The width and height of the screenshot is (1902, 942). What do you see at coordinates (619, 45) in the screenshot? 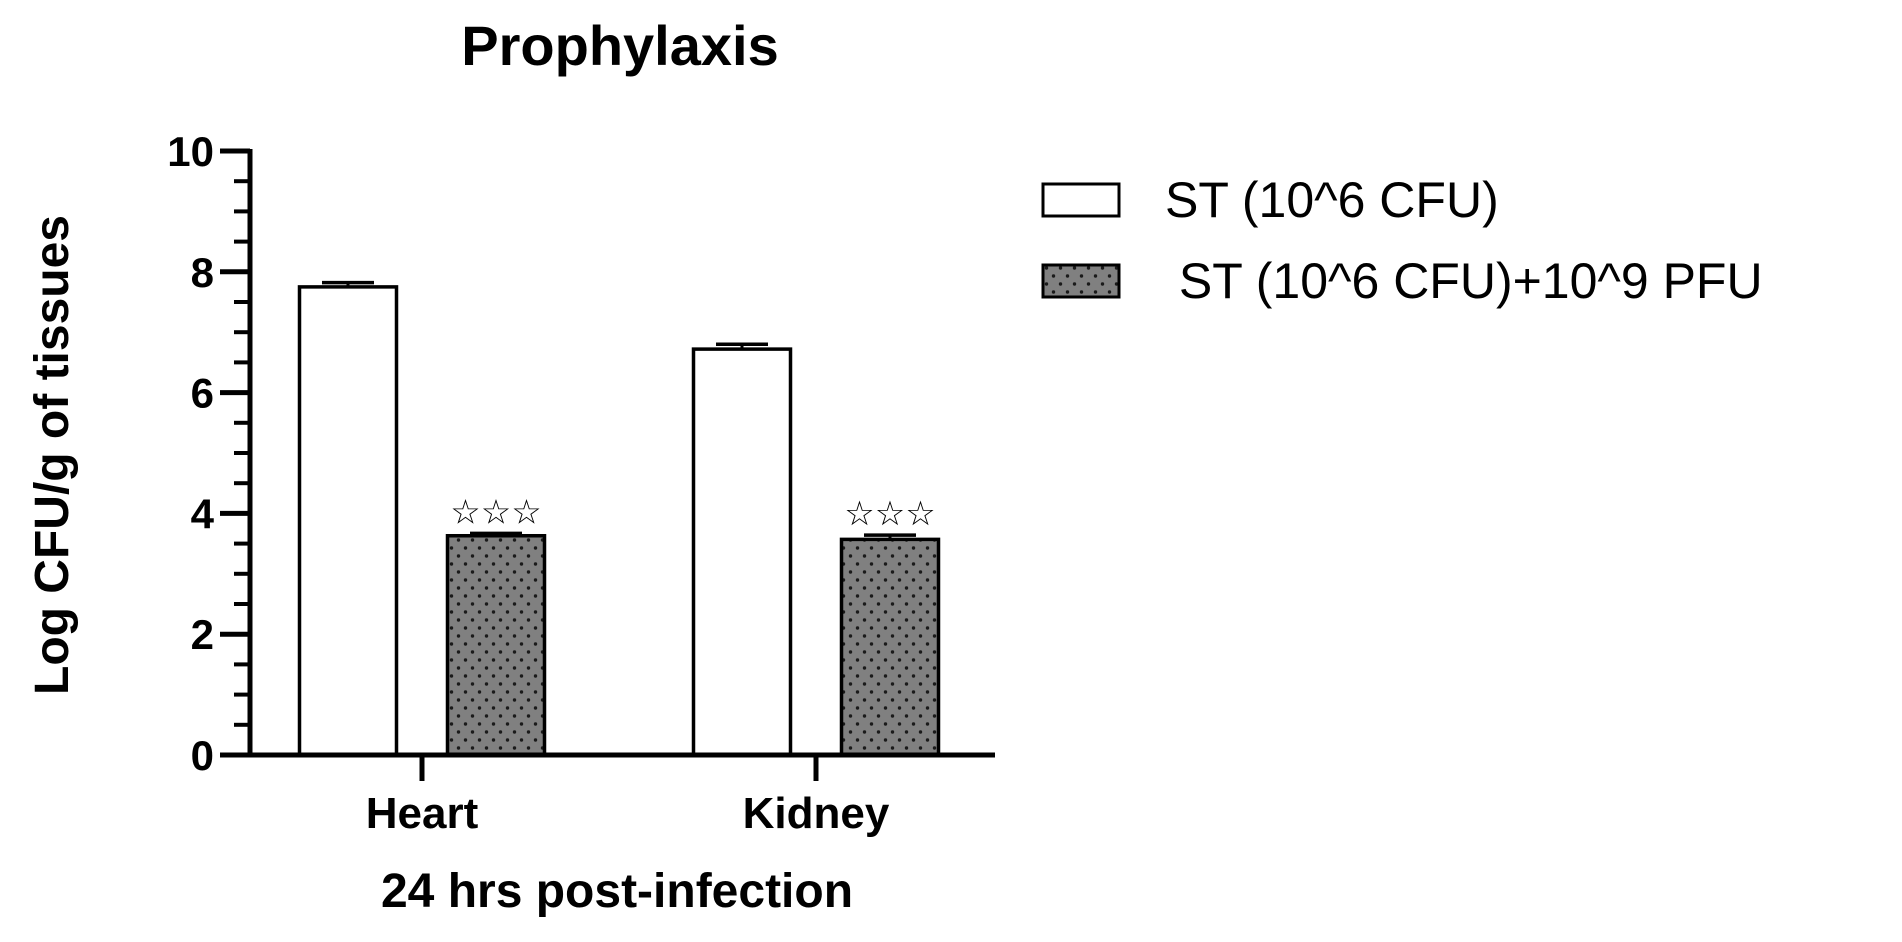
I see `chart-title: Prophylaxis` at bounding box center [619, 45].